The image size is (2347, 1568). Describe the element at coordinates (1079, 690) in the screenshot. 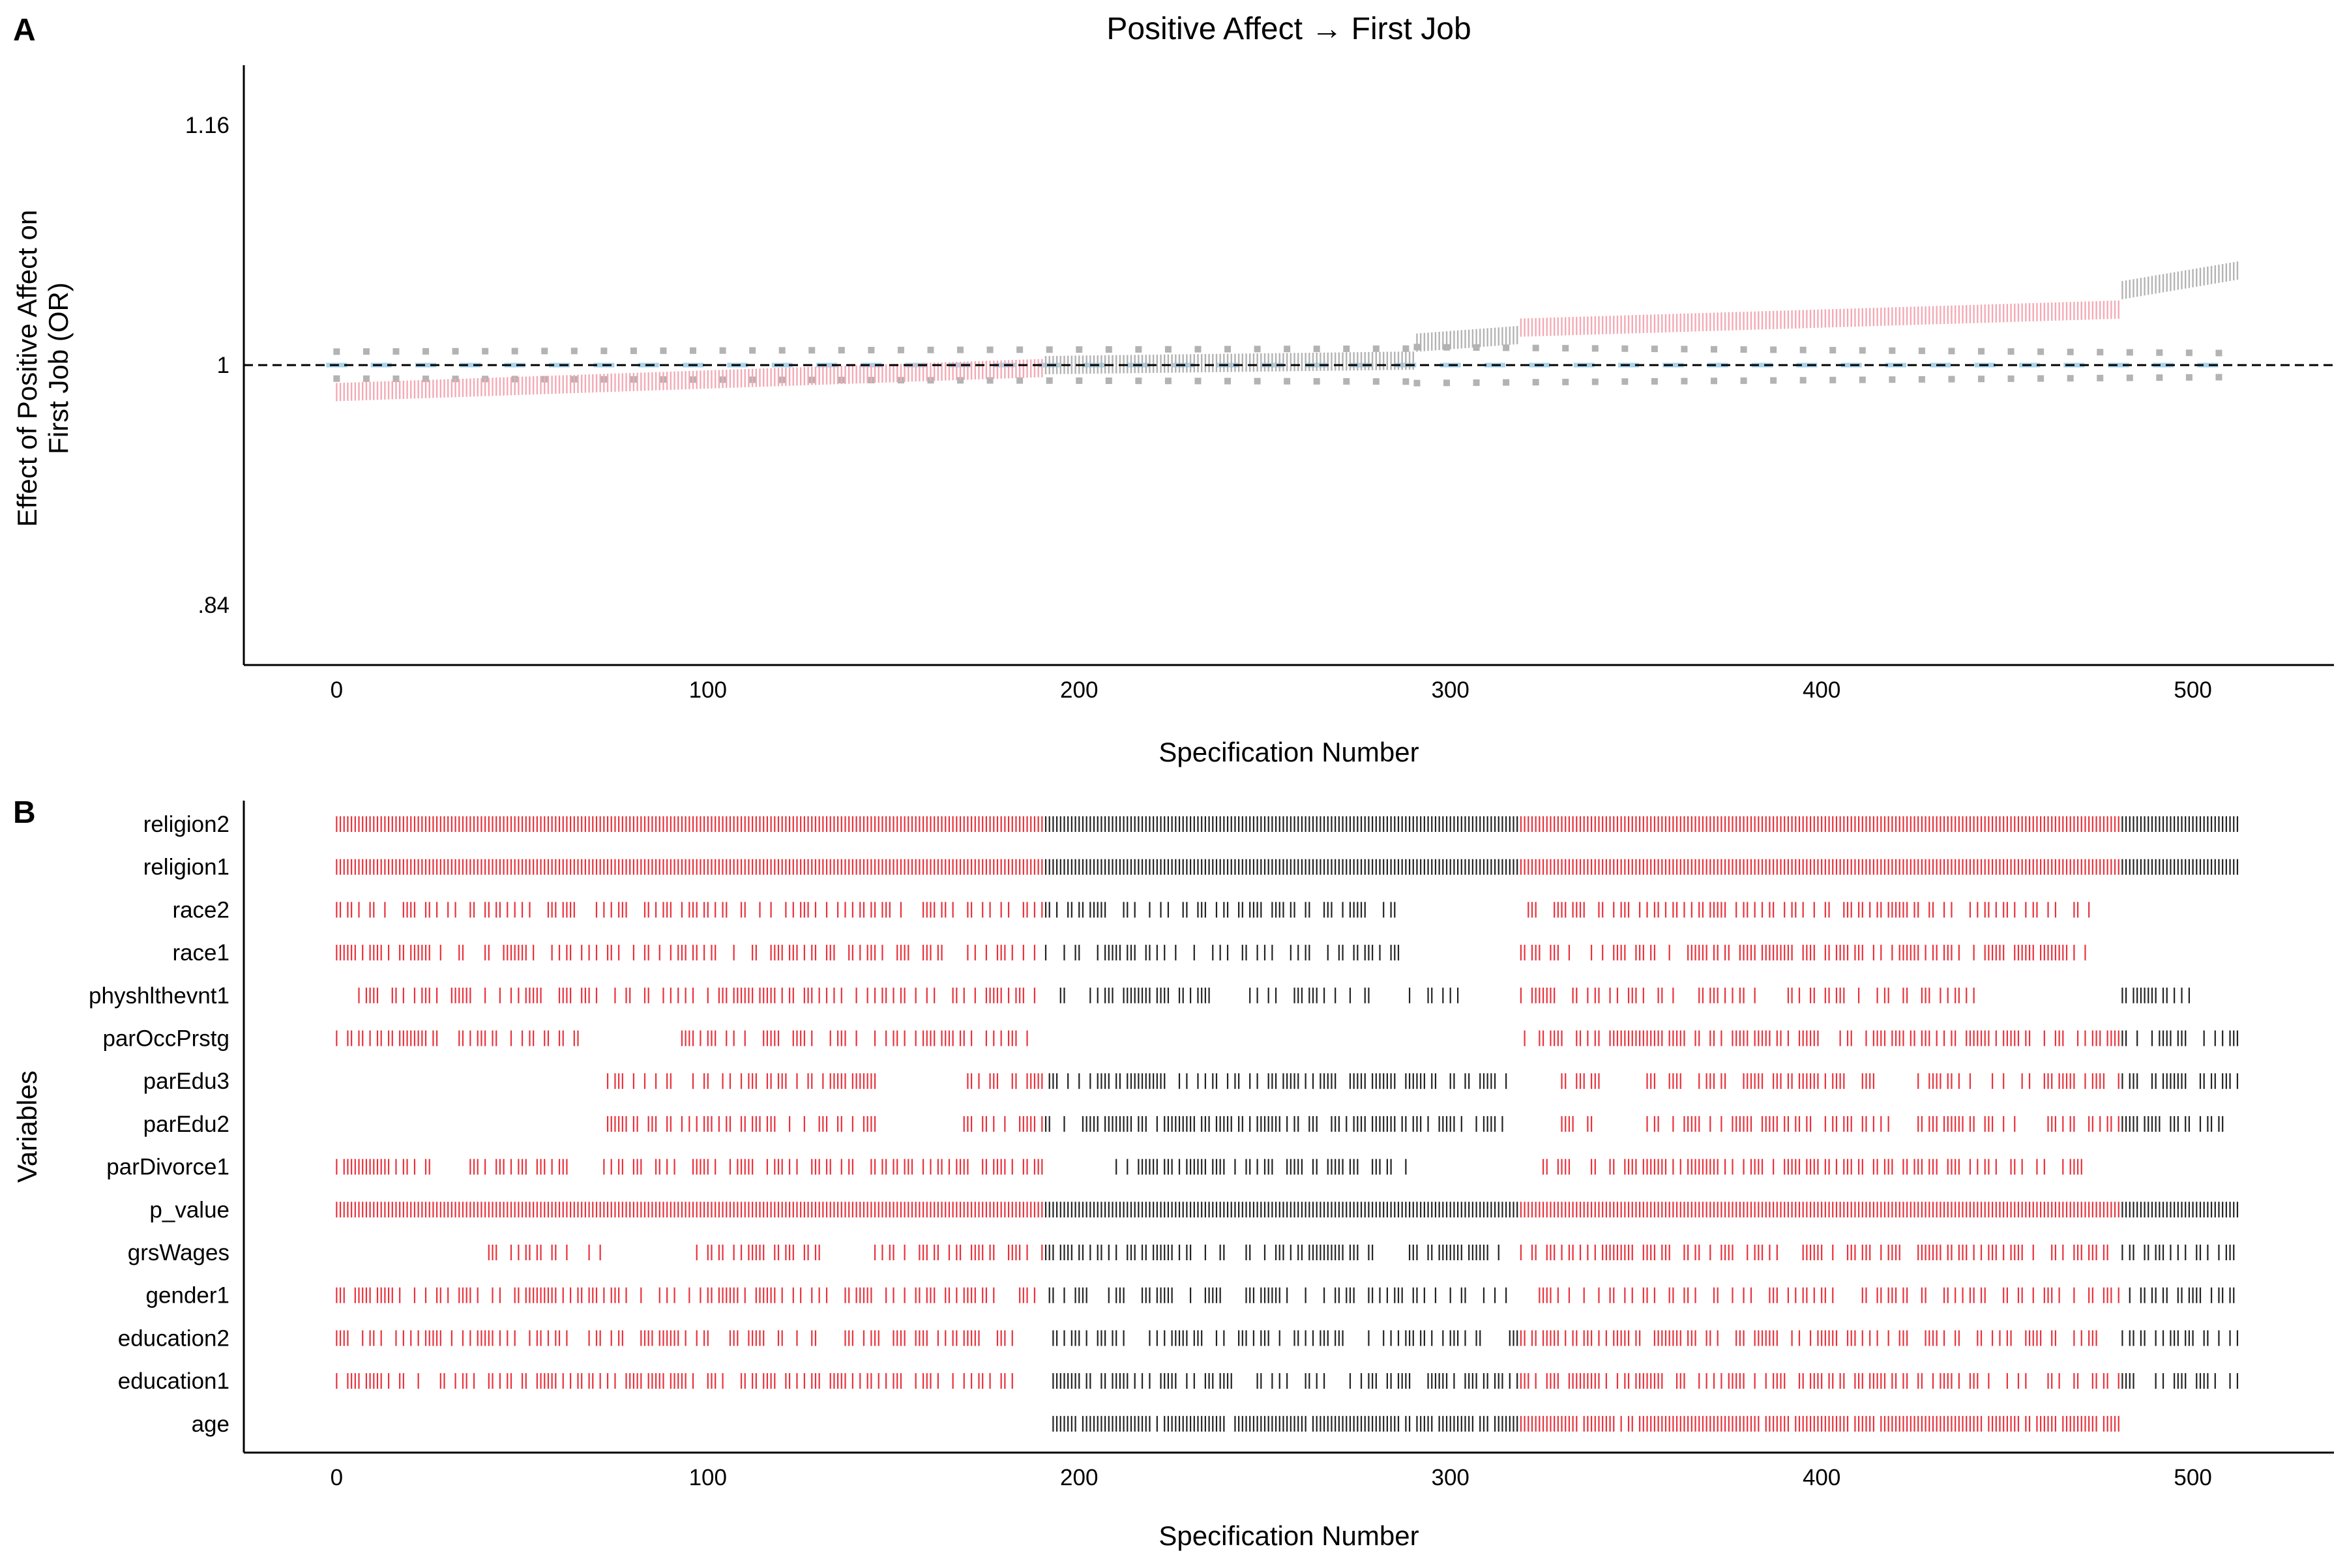

I see `x-tick-label: 200` at that location.